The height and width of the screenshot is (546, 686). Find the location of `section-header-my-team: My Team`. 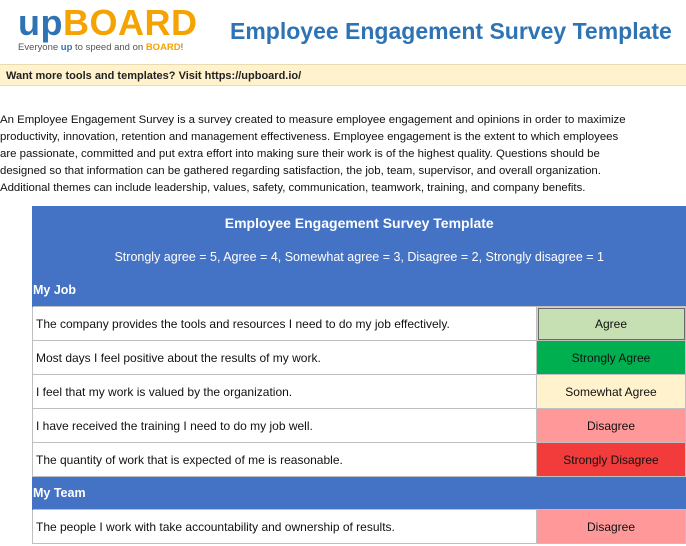

section-header-my-team: My Team is located at coordinates (359, 493).